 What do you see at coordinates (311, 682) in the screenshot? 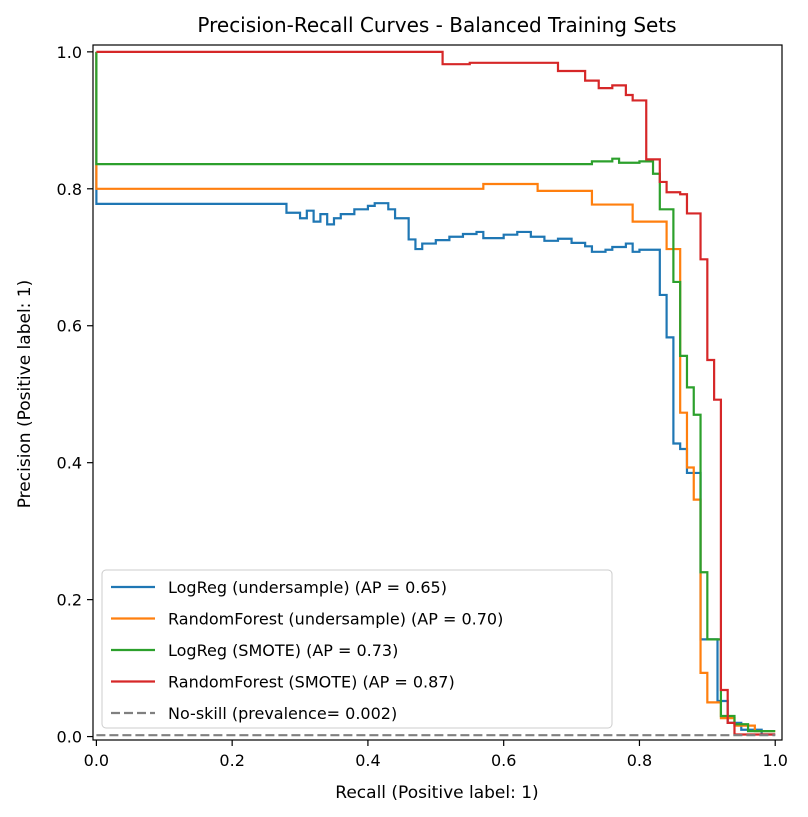
I see `legend-label: RandomForest (SMOTE) (AP = 0.87)` at bounding box center [311, 682].